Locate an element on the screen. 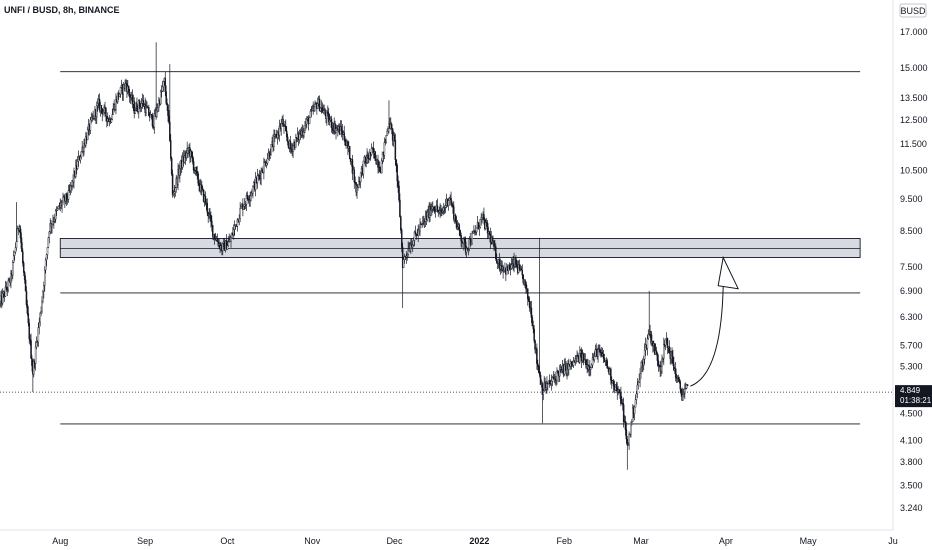 This screenshot has width=932, height=550. currency-label: BUSD is located at coordinates (913, 11).